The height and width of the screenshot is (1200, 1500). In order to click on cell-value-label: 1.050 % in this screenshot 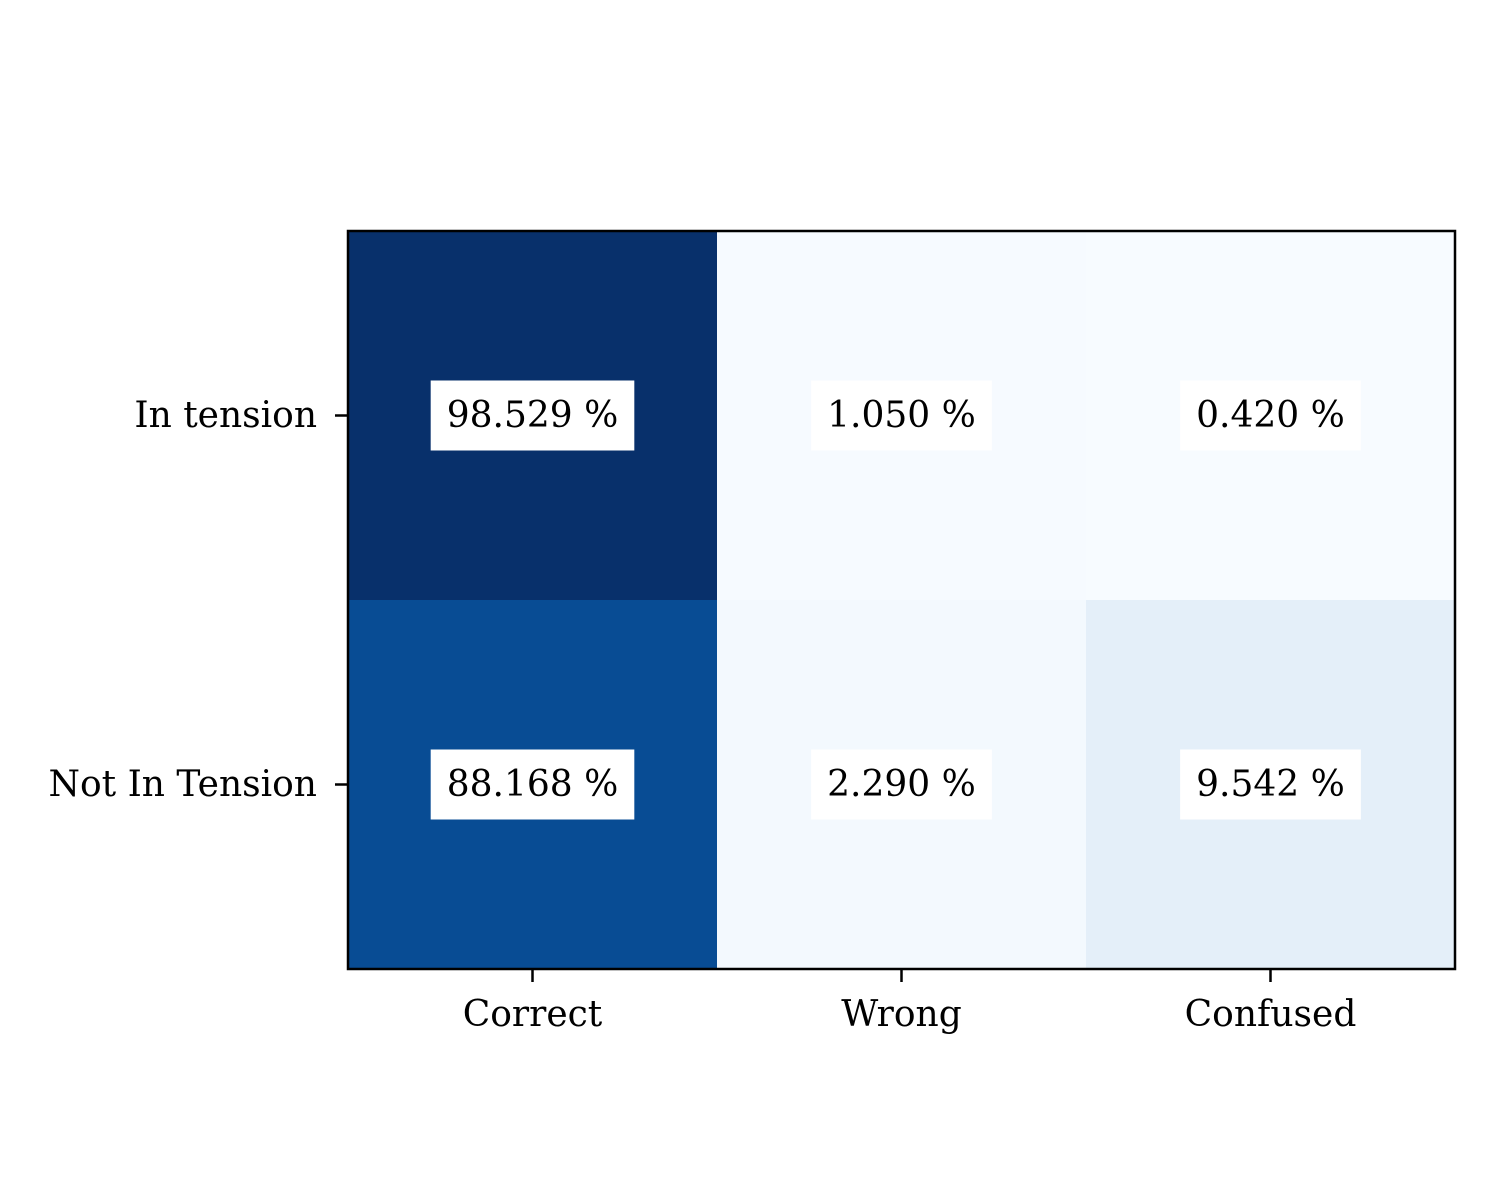, I will do `click(901, 415)`.